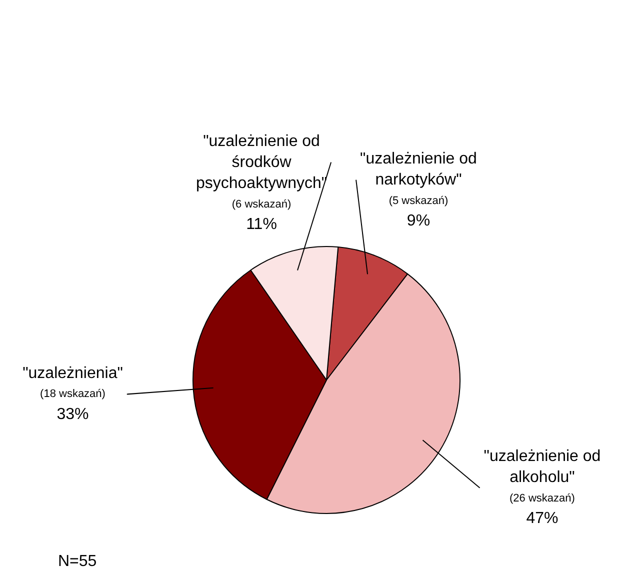 The image size is (643, 584). Describe the element at coordinates (262, 204) in the screenshot. I see `text: (6 wskazań)` at that location.